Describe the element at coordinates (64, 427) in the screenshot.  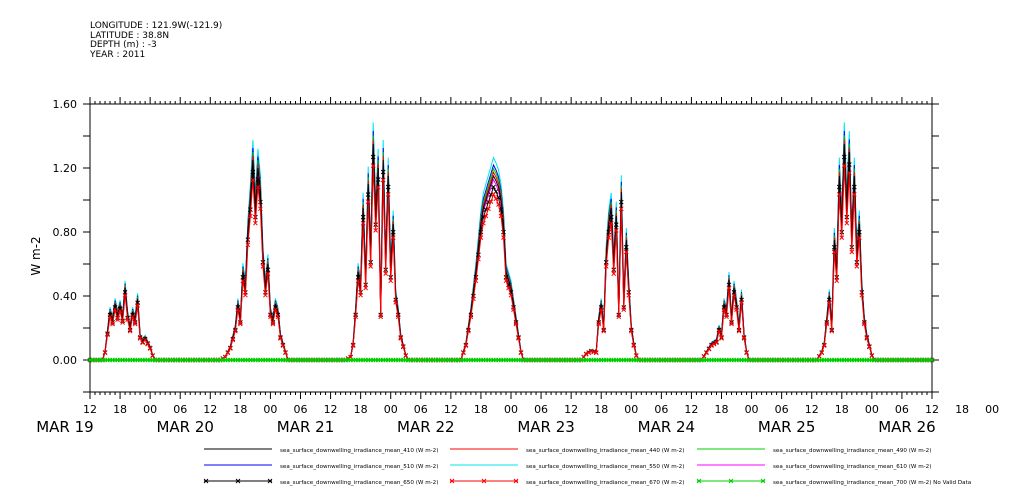
I see `x-day-label: MAR 19` at that location.